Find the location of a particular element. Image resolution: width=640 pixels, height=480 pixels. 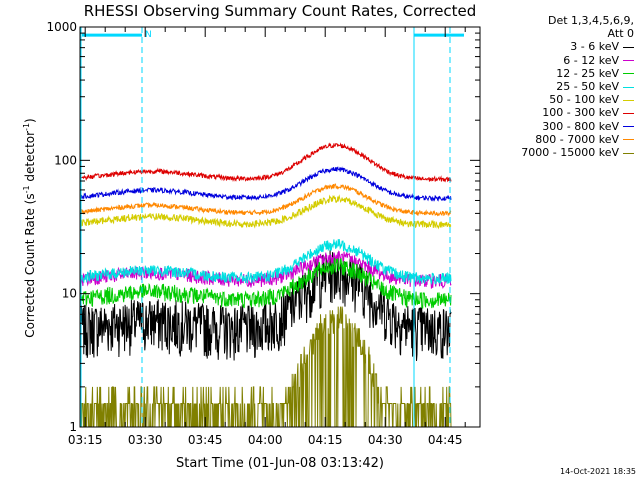

x-tick-label: 03:30 is located at coordinates (145, 440).